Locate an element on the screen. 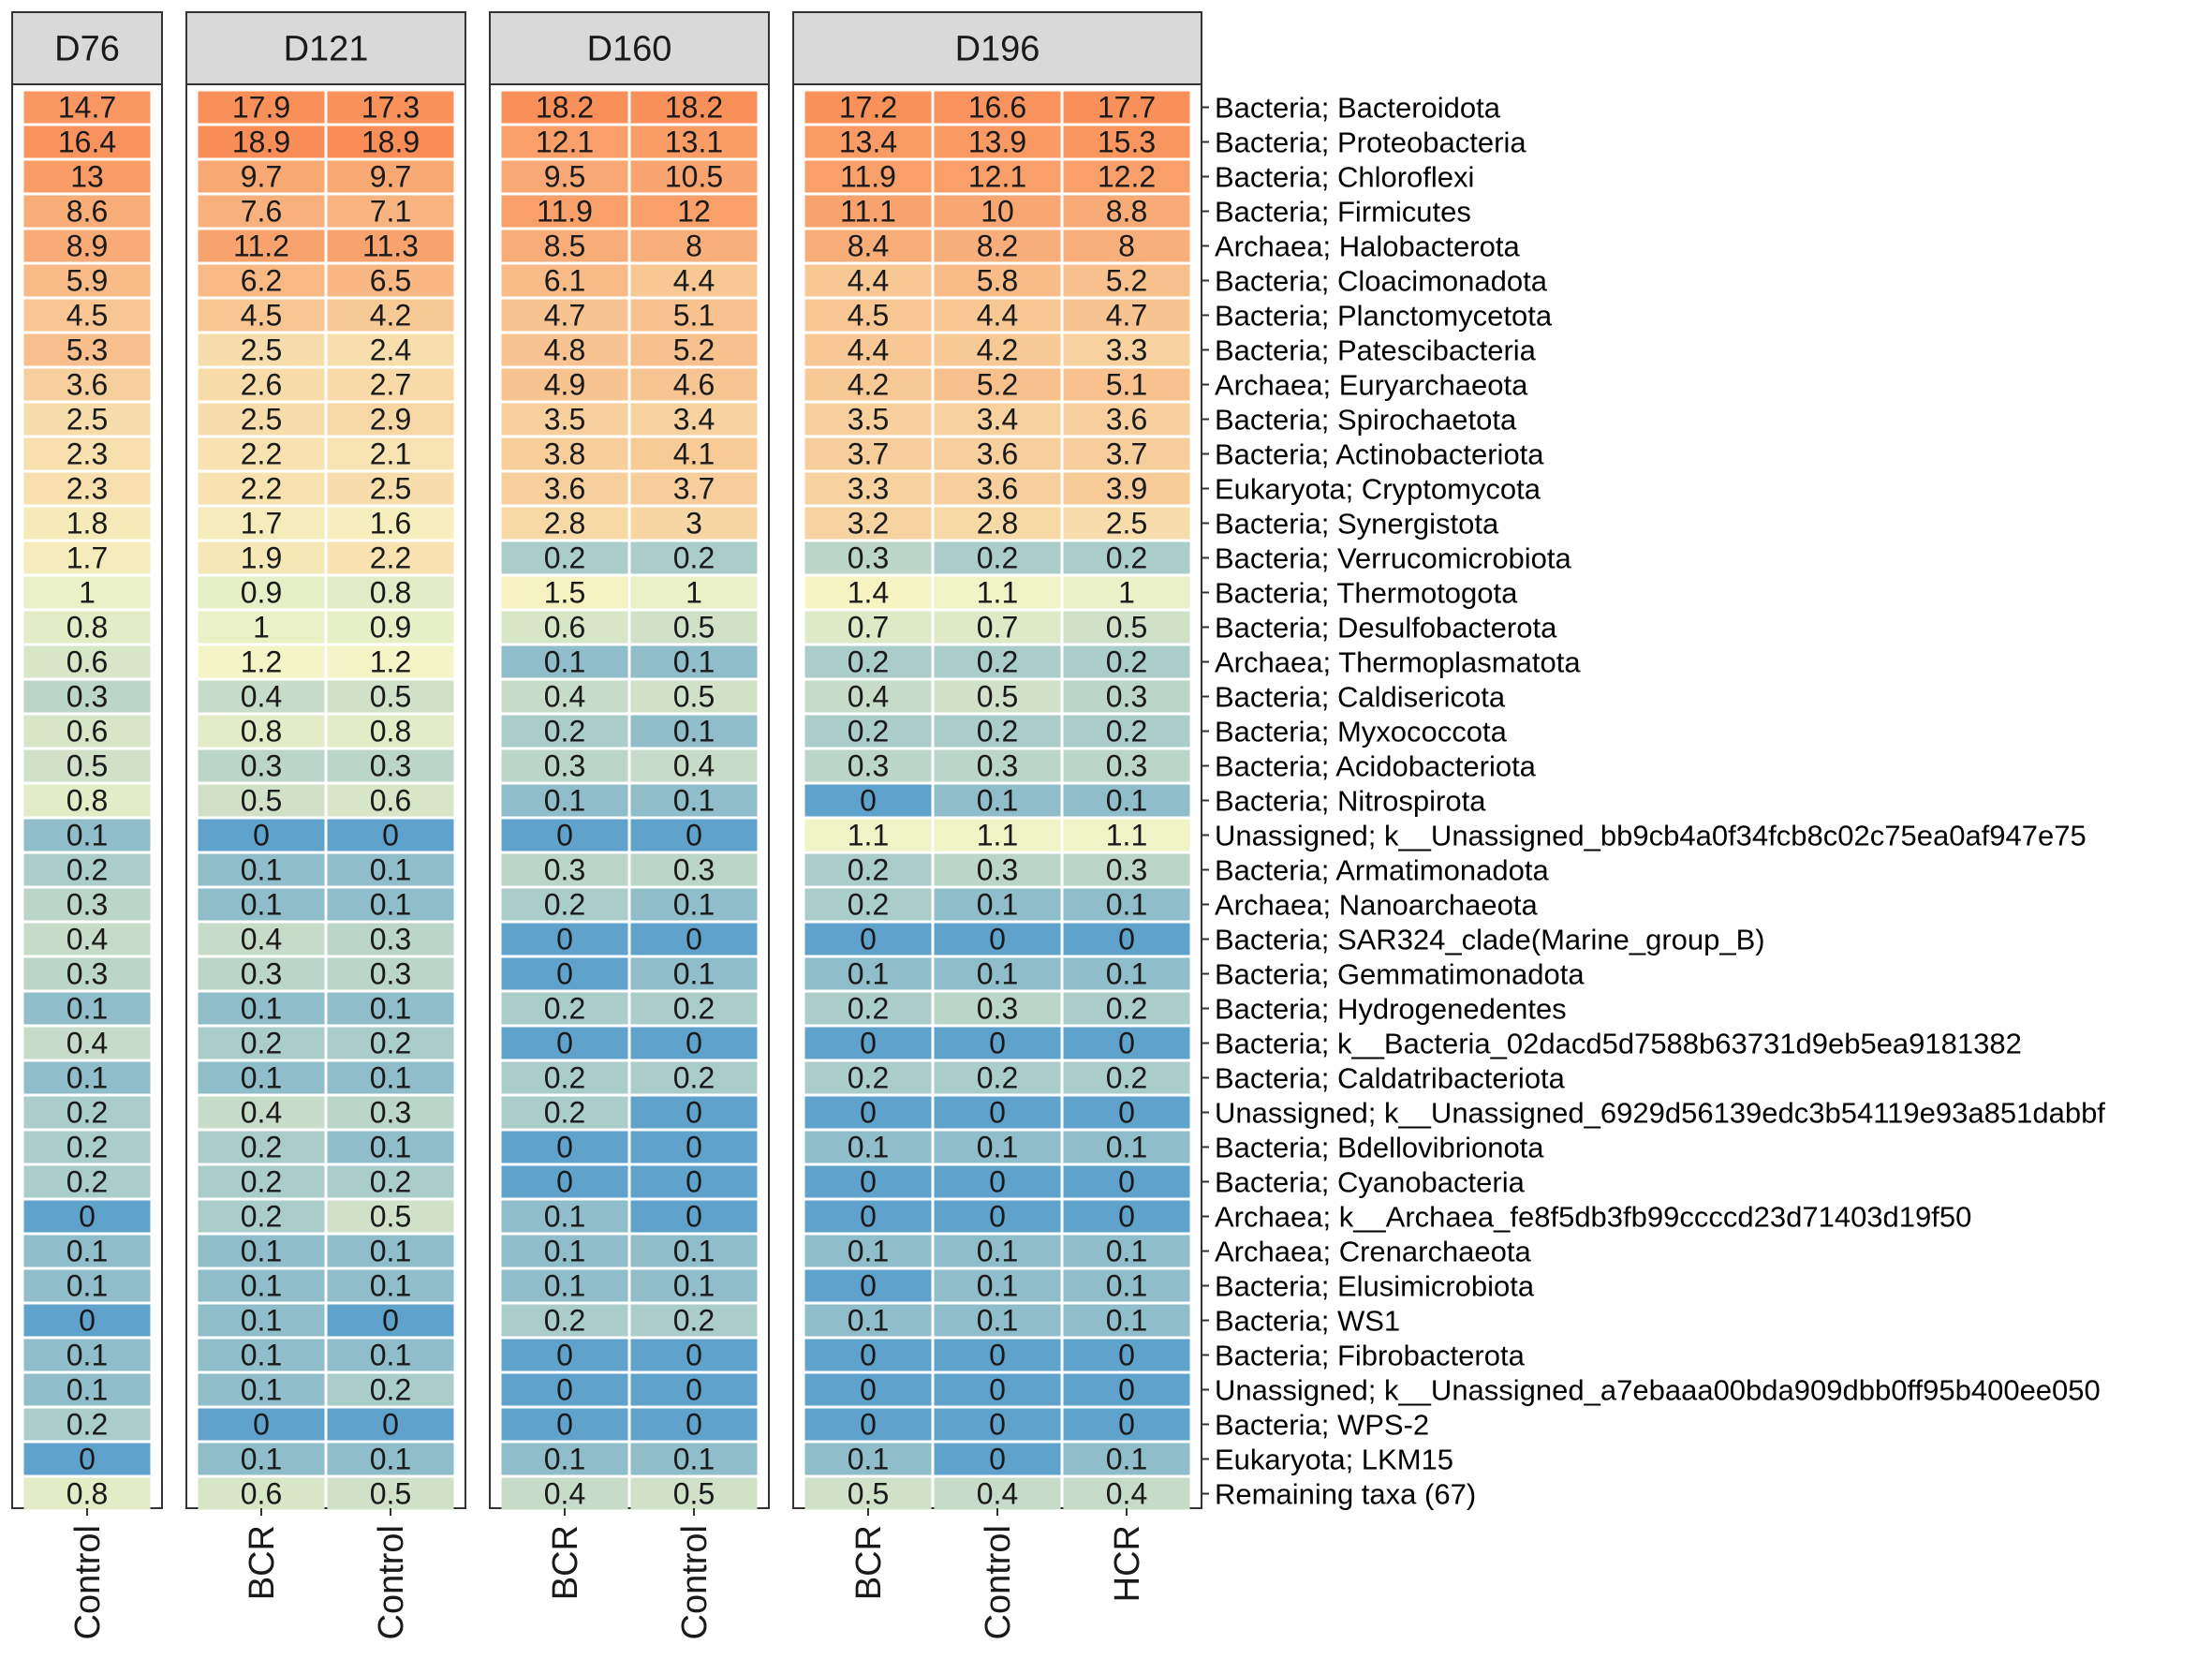  cell-value: 2.5 is located at coordinates (87, 420).